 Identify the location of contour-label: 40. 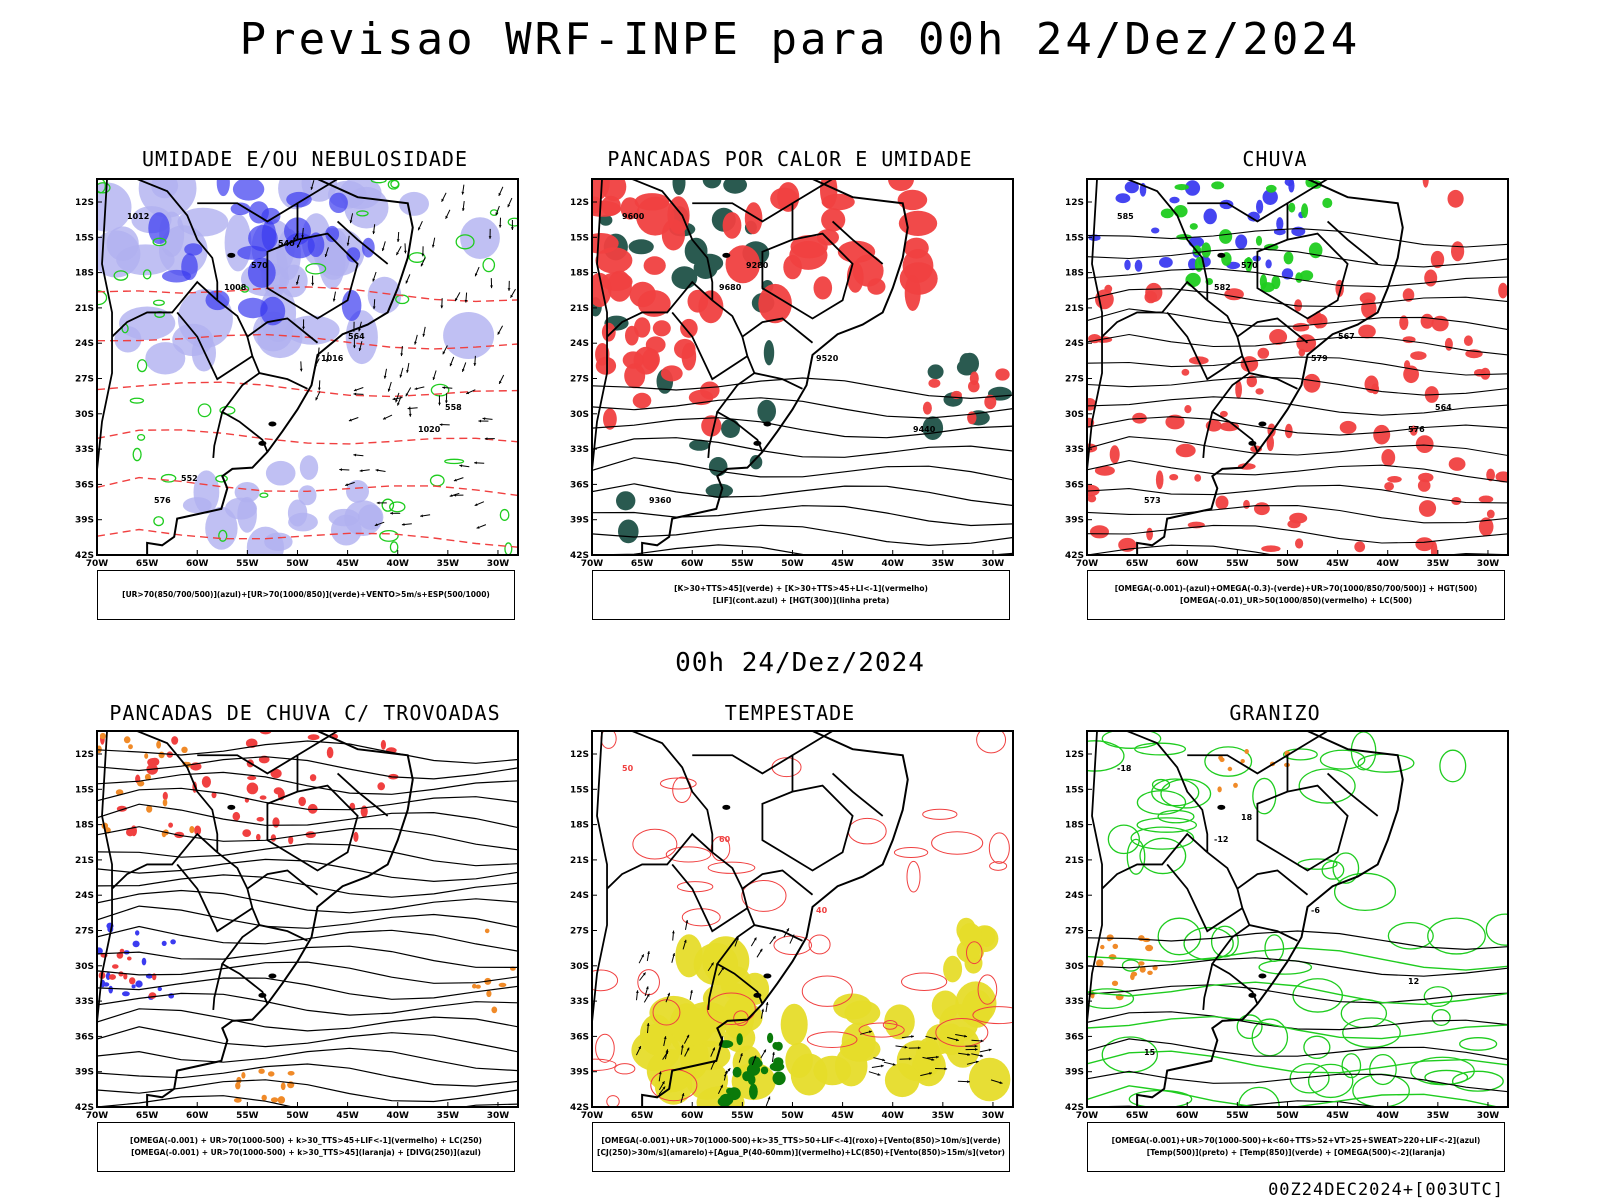
(822, 910).